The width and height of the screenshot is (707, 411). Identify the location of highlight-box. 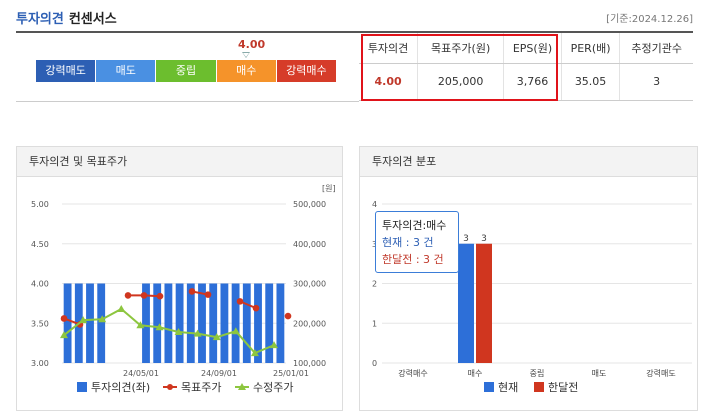
(459, 67).